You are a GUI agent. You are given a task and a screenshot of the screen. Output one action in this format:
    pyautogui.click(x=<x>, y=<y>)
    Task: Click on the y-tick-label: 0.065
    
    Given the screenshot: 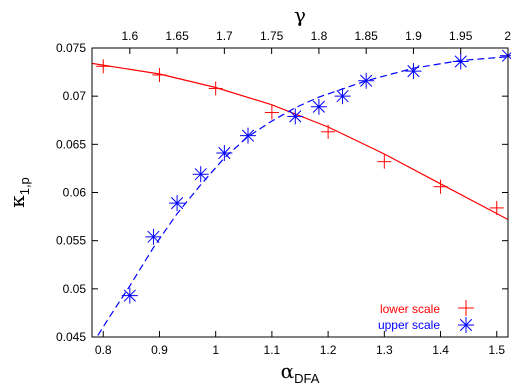 What is the action you would take?
    pyautogui.click(x=71, y=144)
    